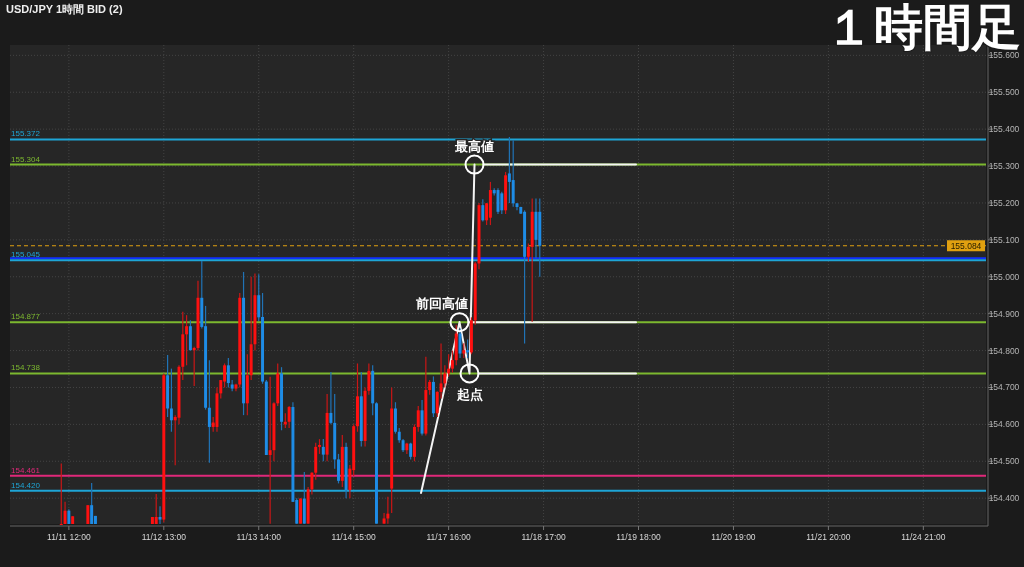 This screenshot has height=567, width=1024. Describe the element at coordinates (163, 537) in the screenshot. I see `x-tick-label: 11/12 13:00` at that location.